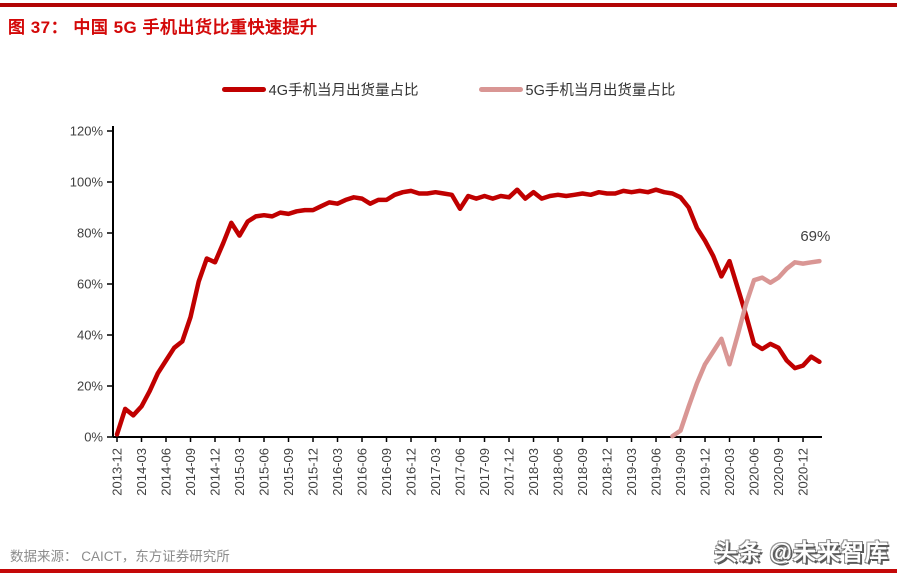 Image resolution: width=897 pixels, height=577 pixels. I want to click on x-tick-label: 2018-09, so click(582, 472).